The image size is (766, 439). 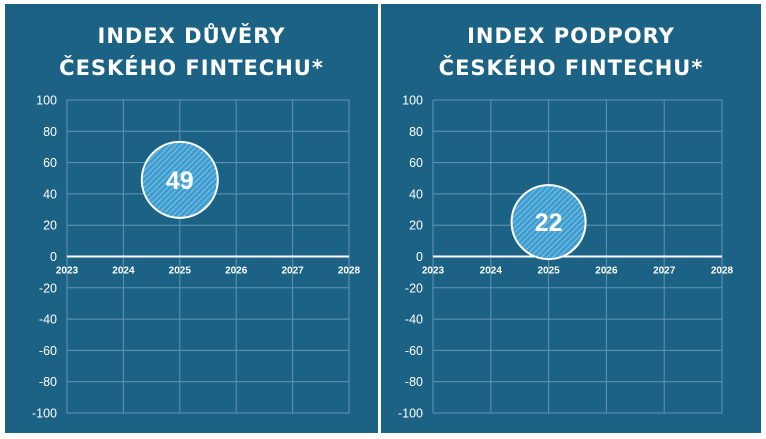 I want to click on data-bubble-label: 49, so click(x=180, y=181).